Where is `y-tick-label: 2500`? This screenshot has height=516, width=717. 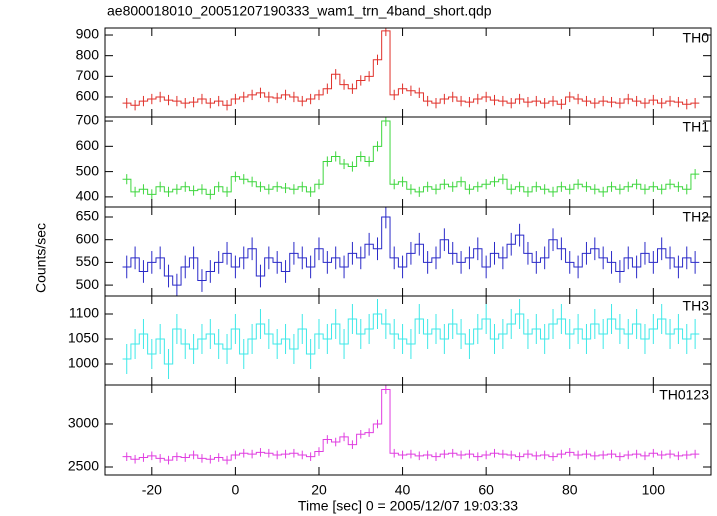 y-tick-label: 2500 is located at coordinates (83, 466).